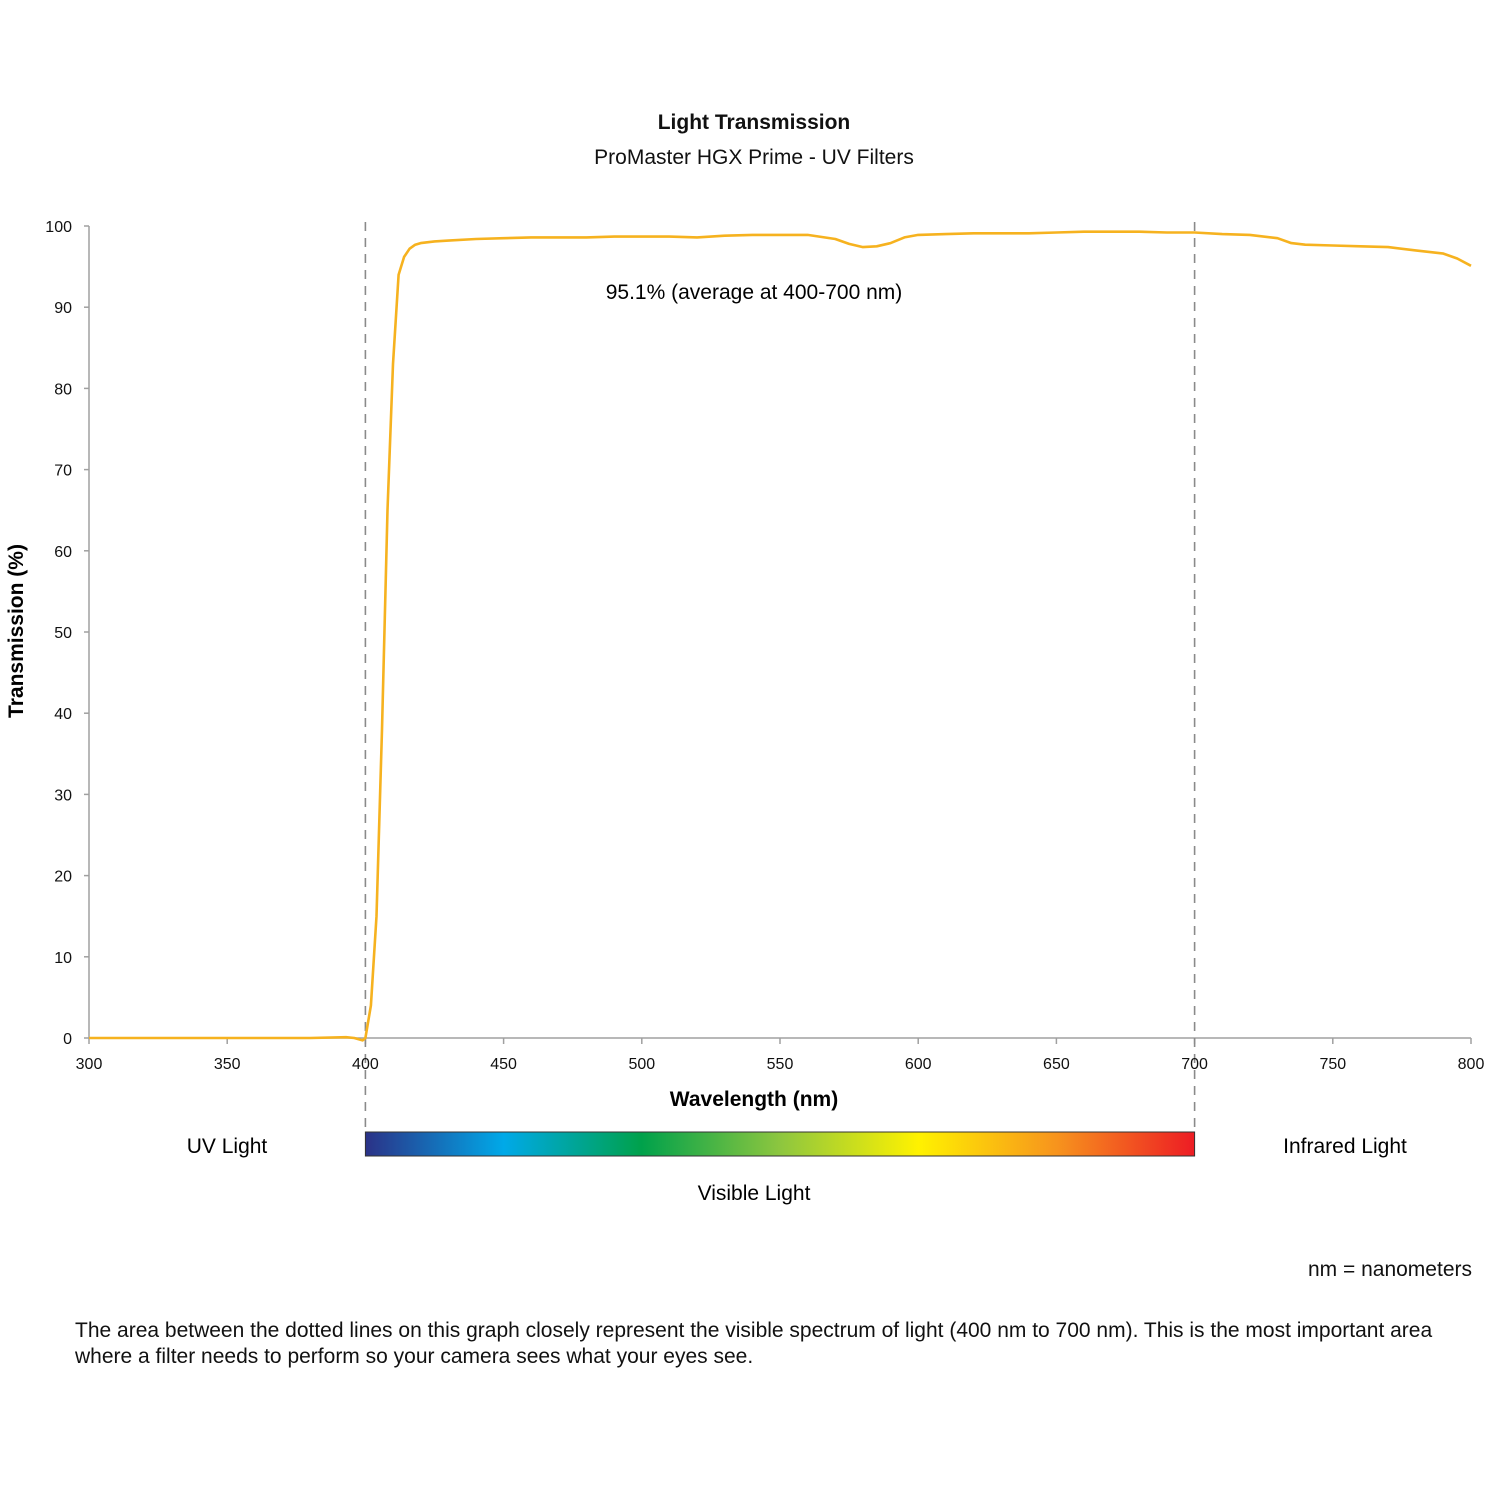 The height and width of the screenshot is (1500, 1500). I want to click on x-tick-label: 600, so click(918, 1064).